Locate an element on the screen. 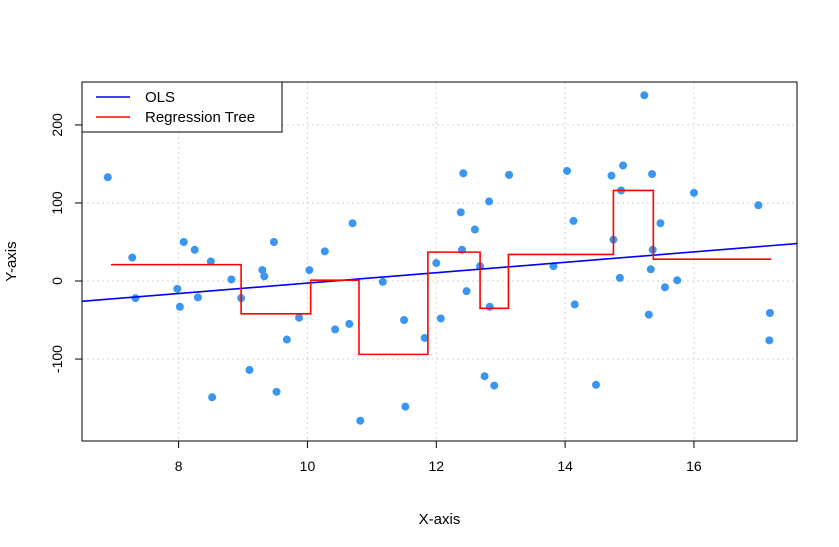 This screenshot has height=547, width=839. y-axis-label: Y-axis is located at coordinates (11, 261).